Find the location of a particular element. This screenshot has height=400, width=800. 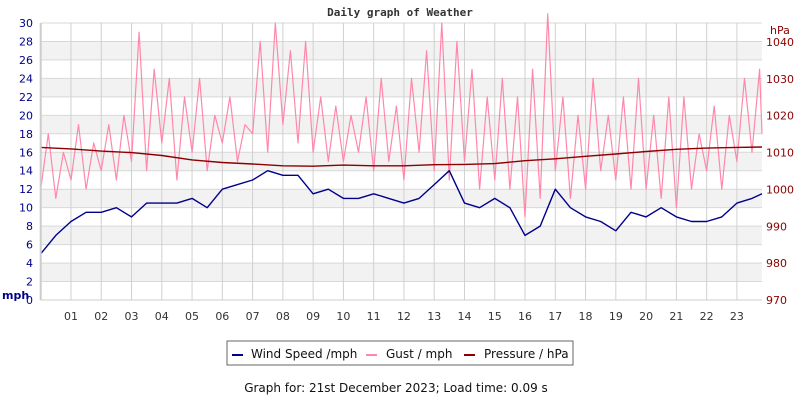

left-tick-label: 0 is located at coordinates (29, 300).